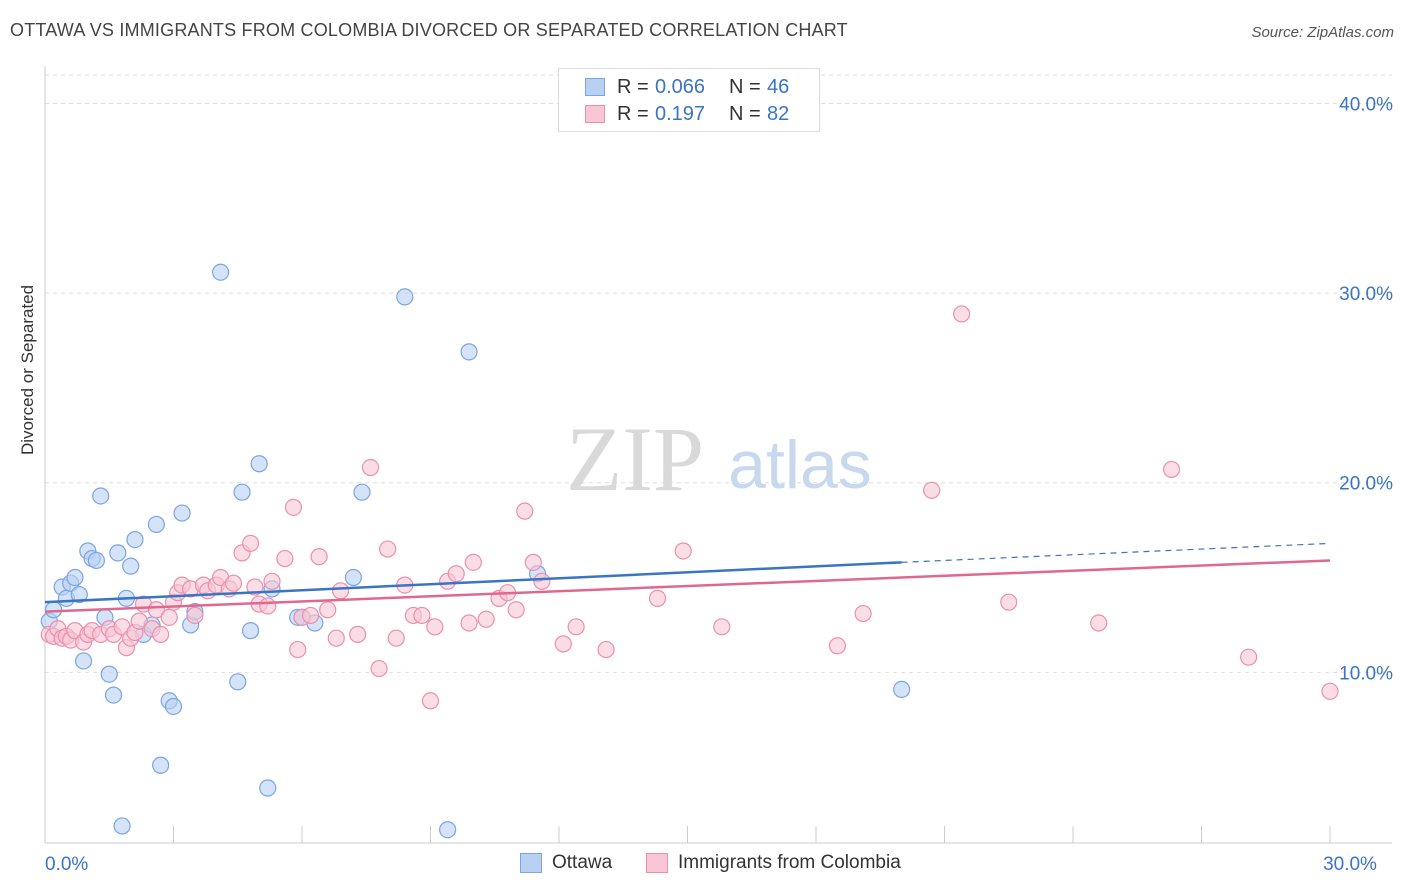 The image size is (1406, 892). Describe the element at coordinates (657, 863) in the screenshot. I see `series-swatch-colombia` at that location.